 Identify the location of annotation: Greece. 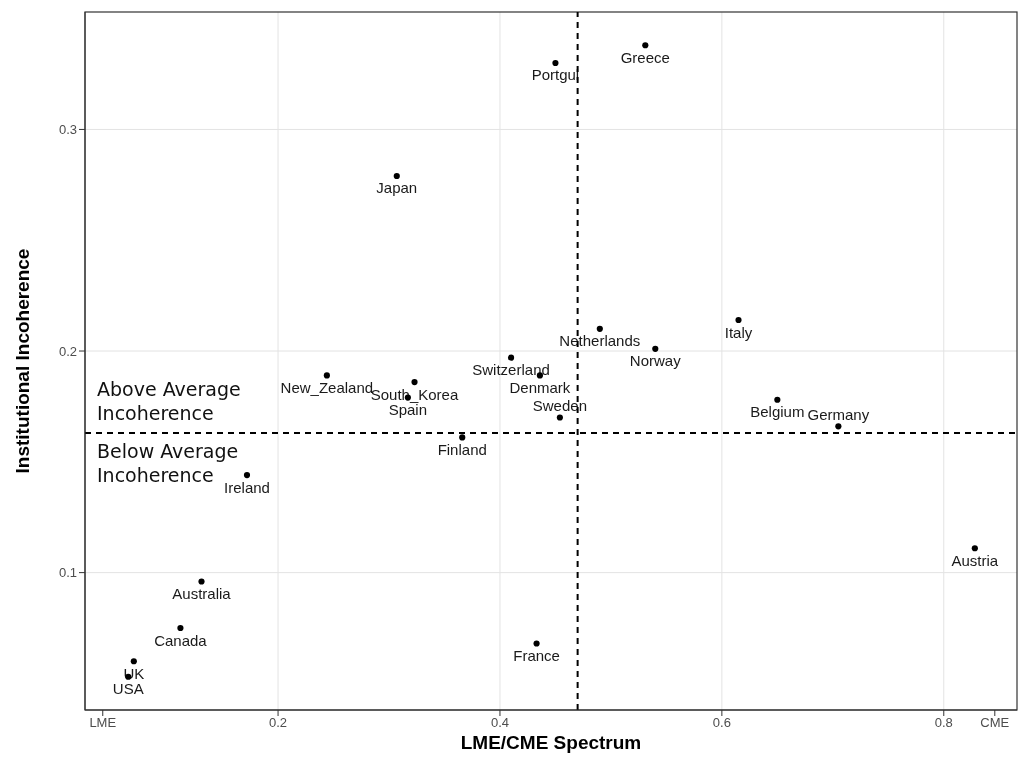
(645, 57).